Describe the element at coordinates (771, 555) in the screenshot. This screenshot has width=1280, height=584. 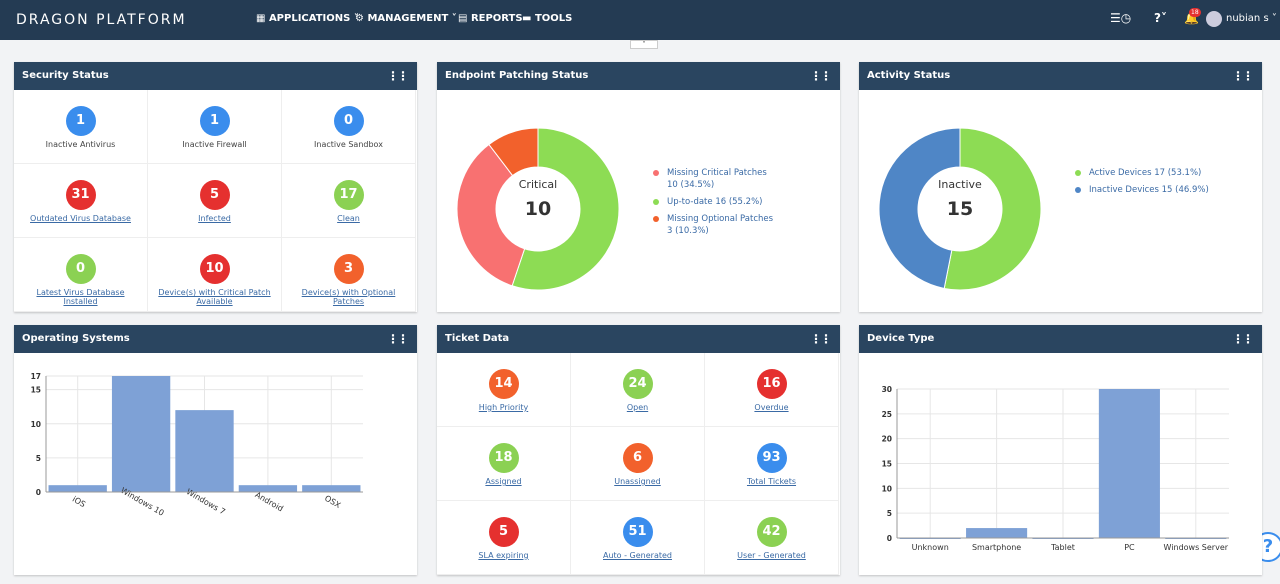
I see `stat-label: User - Generated` at that location.